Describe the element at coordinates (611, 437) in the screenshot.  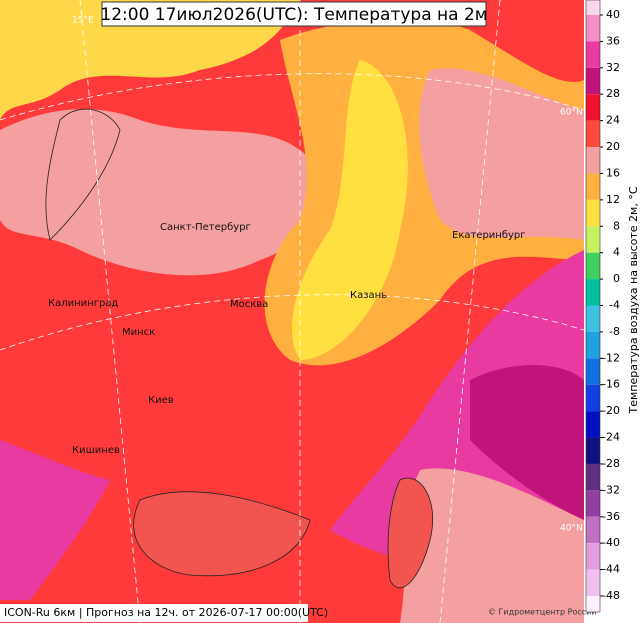
I see `colorbar-tick-label: -24` at that location.